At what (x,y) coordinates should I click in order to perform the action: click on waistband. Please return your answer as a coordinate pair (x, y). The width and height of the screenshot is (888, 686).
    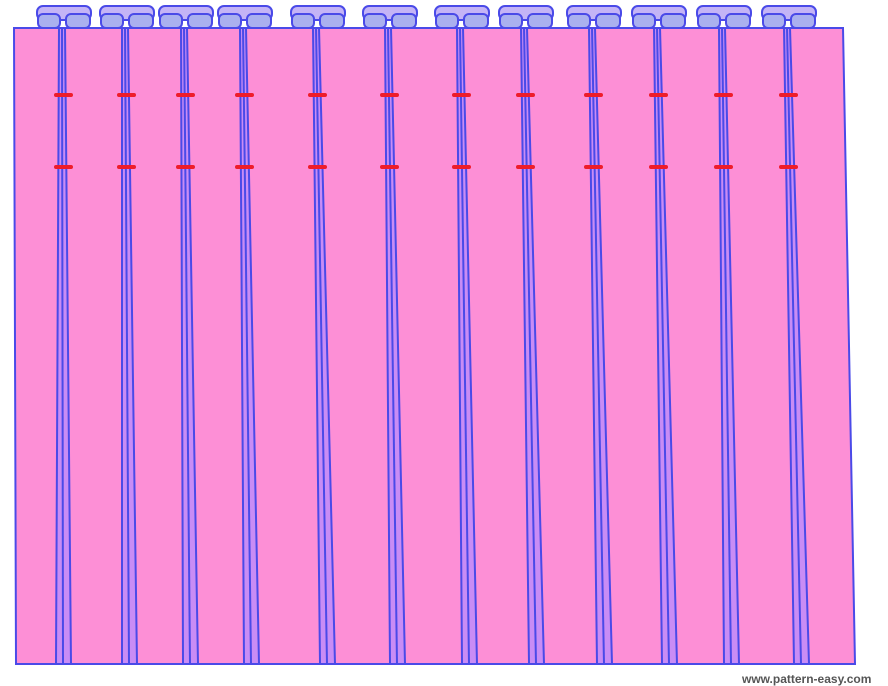
    Looking at the image, I should click on (426, 17).